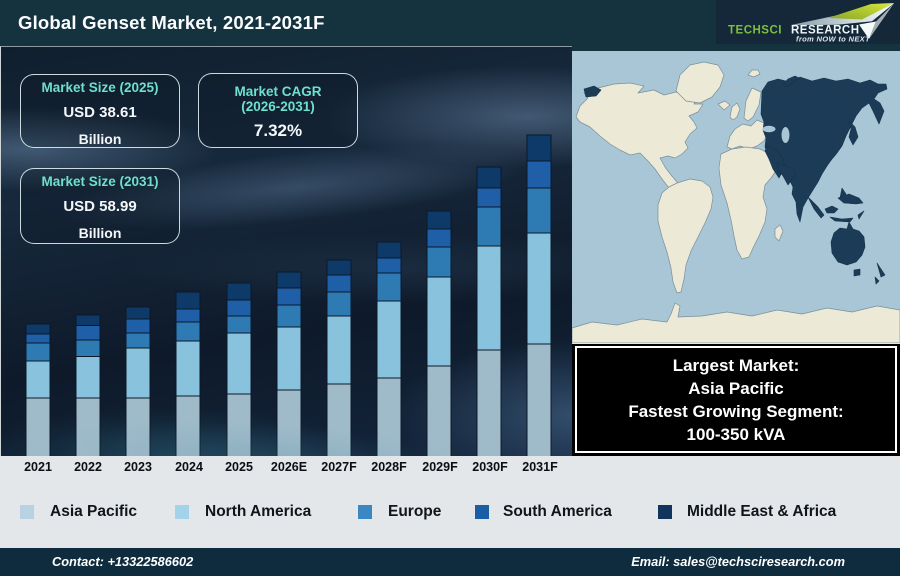 The height and width of the screenshot is (576, 900). I want to click on svg-text: from NOW to NEXT, so click(833, 39).